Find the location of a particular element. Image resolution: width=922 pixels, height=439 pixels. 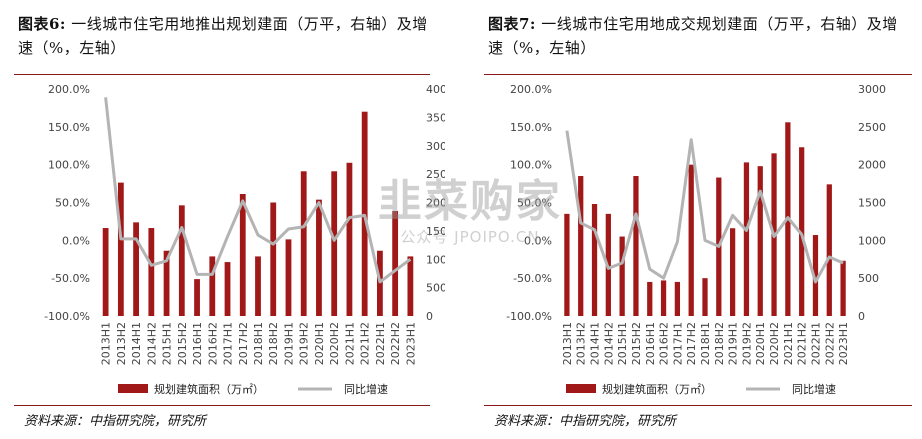

x-tick-label: 2014H2 is located at coordinates (151, 343).